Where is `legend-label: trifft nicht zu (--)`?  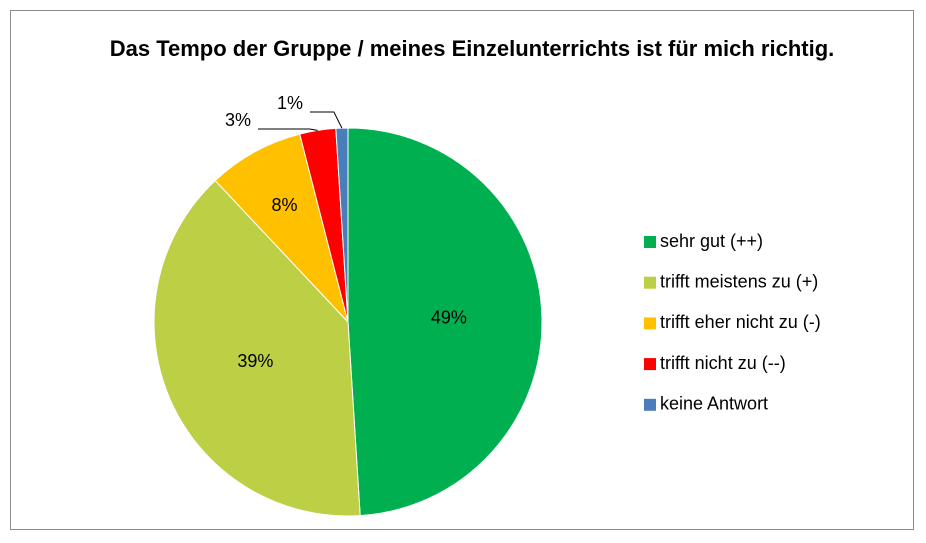
legend-label: trifft nicht zu (--) is located at coordinates (723, 363).